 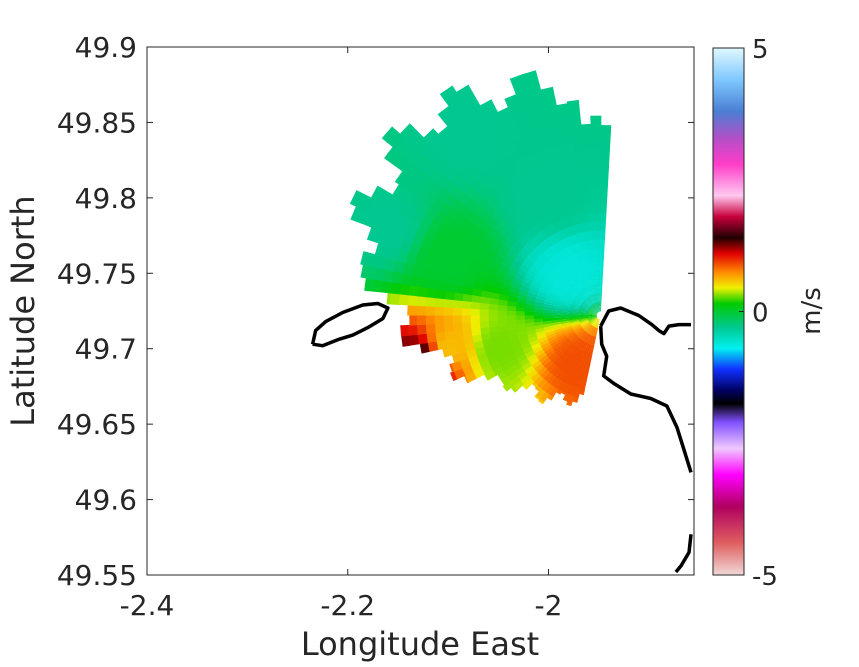 What do you see at coordinates (147, 605) in the screenshot?
I see `x-tick-label: -2.4` at bounding box center [147, 605].